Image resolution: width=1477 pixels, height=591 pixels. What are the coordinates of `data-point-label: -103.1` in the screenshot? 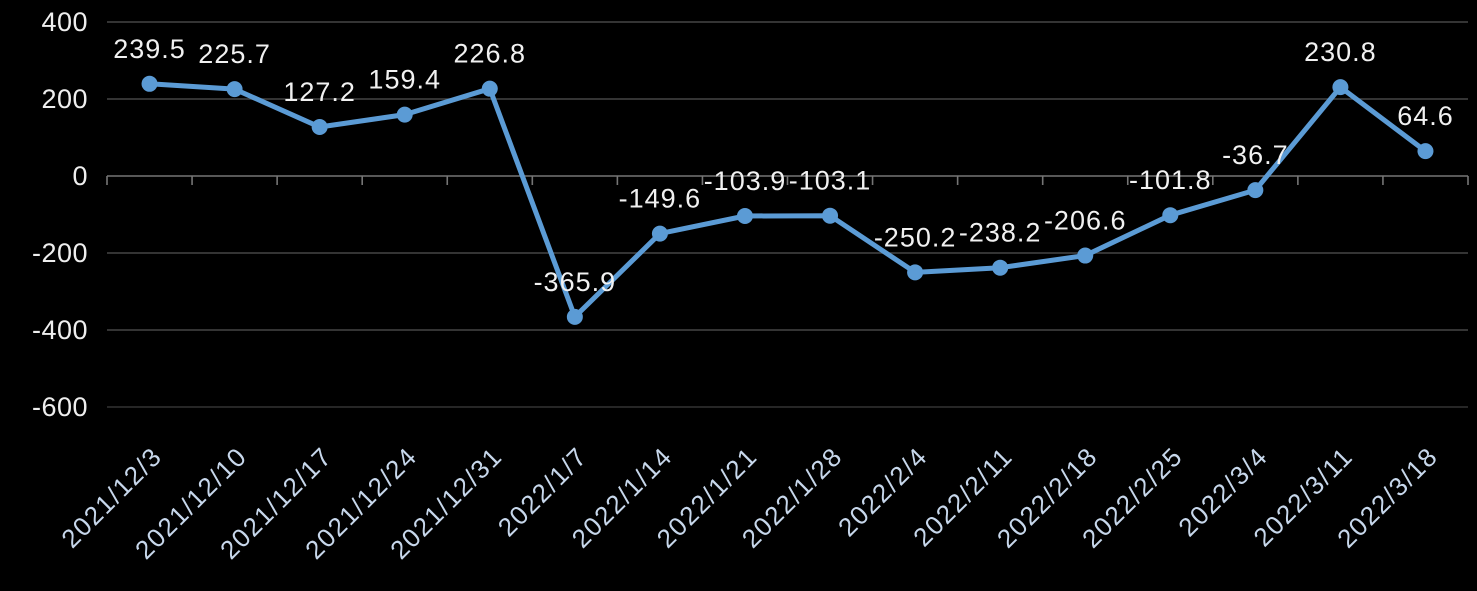 It's located at (830, 181).